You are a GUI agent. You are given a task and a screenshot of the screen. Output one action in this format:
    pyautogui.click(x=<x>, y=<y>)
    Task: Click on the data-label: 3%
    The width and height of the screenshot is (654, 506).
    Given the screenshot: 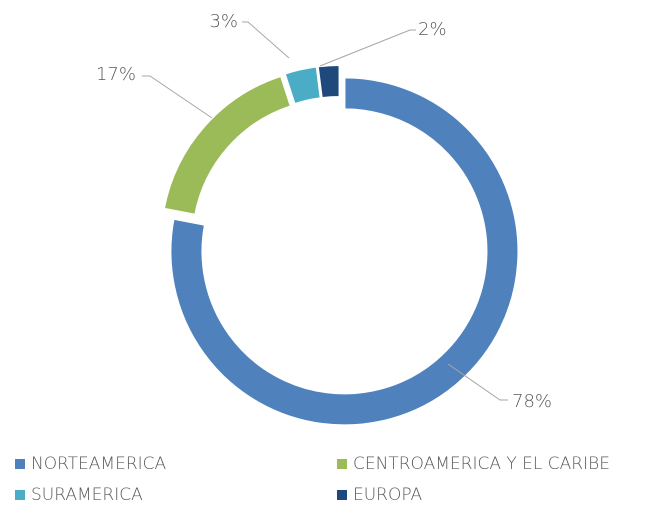 What is the action you would take?
    pyautogui.click(x=223, y=21)
    